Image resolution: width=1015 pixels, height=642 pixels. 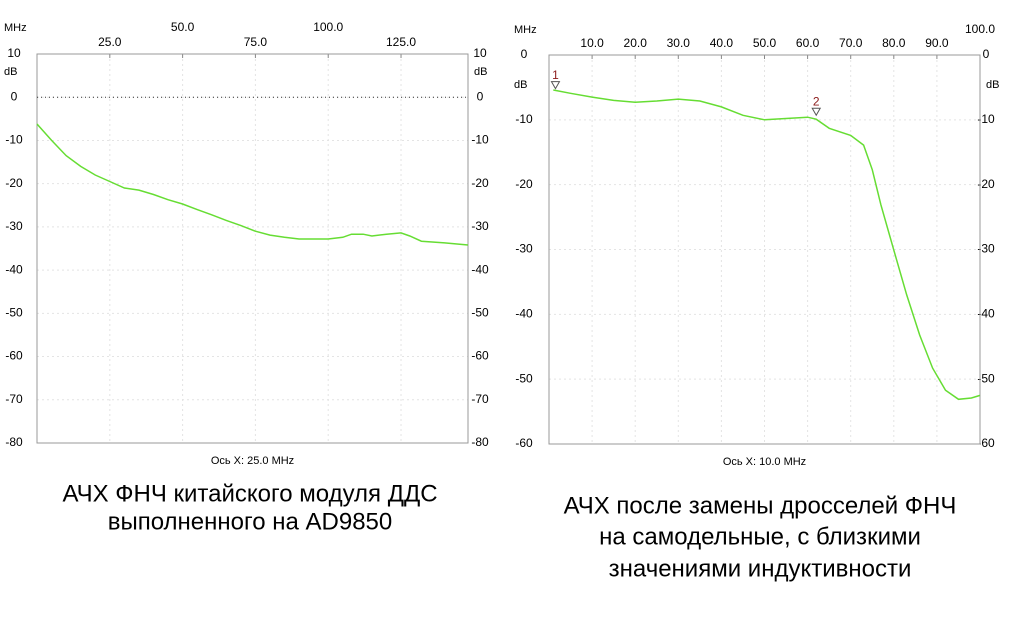 What do you see at coordinates (760, 568) in the screenshot?
I see `caption: значениями индуктивности` at bounding box center [760, 568].